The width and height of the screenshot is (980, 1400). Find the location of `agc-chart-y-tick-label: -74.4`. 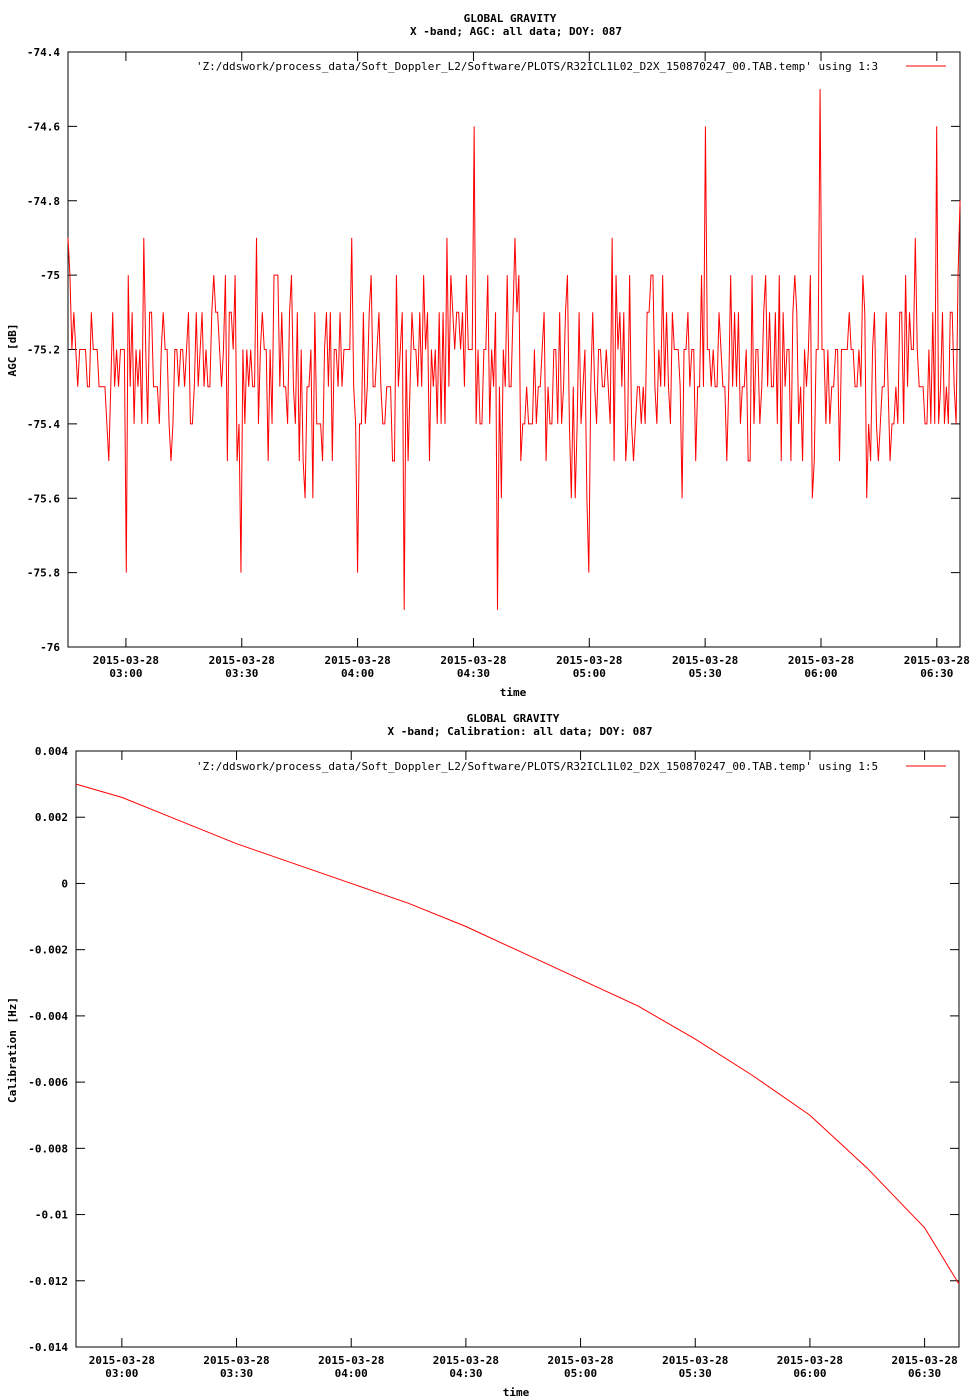

agc-chart-y-tick-label: -74.4 is located at coordinates (43, 52).